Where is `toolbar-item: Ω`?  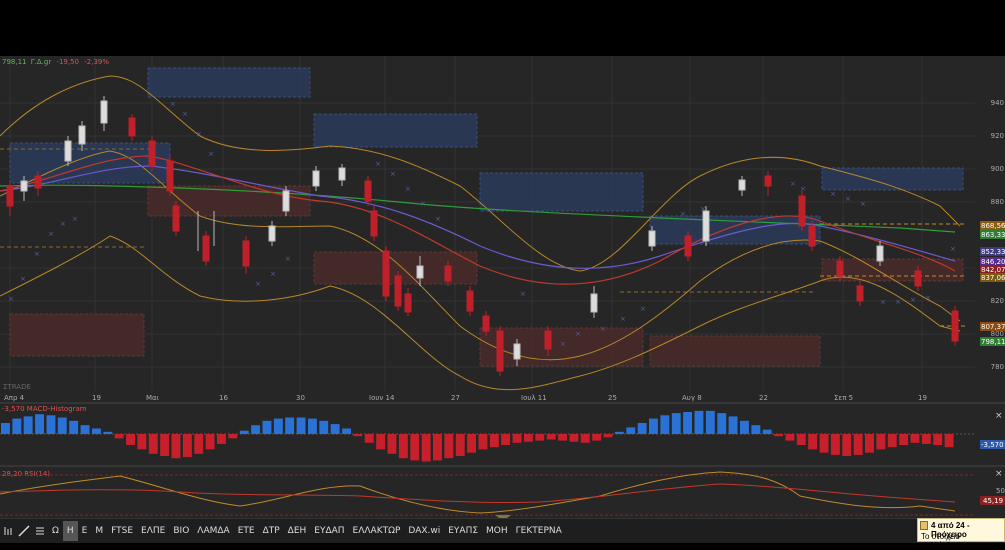
toolbar-item: Ω is located at coordinates (55, 531).